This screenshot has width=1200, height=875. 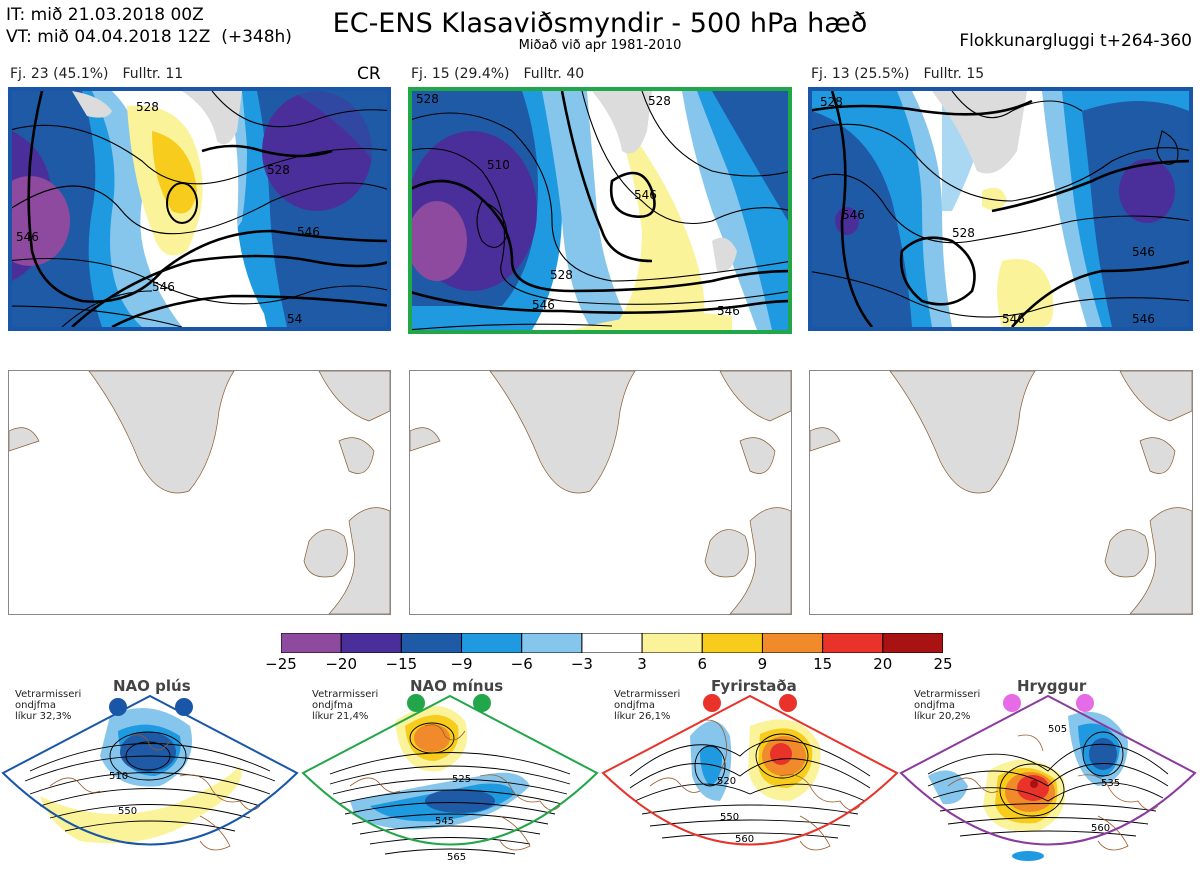 What do you see at coordinates (48, 705) in the screenshot?
I see `regime-nao-plus-info: Vetrarmisseri ondjfma líkur 32,3%` at bounding box center [48, 705].